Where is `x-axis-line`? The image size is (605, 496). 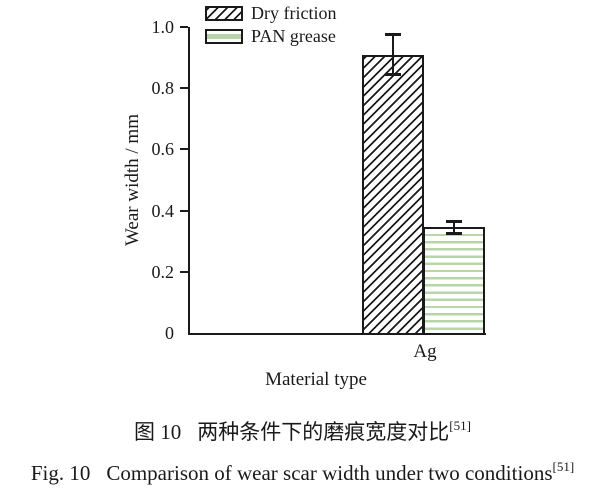
x-axis-line is located at coordinates (337, 334).